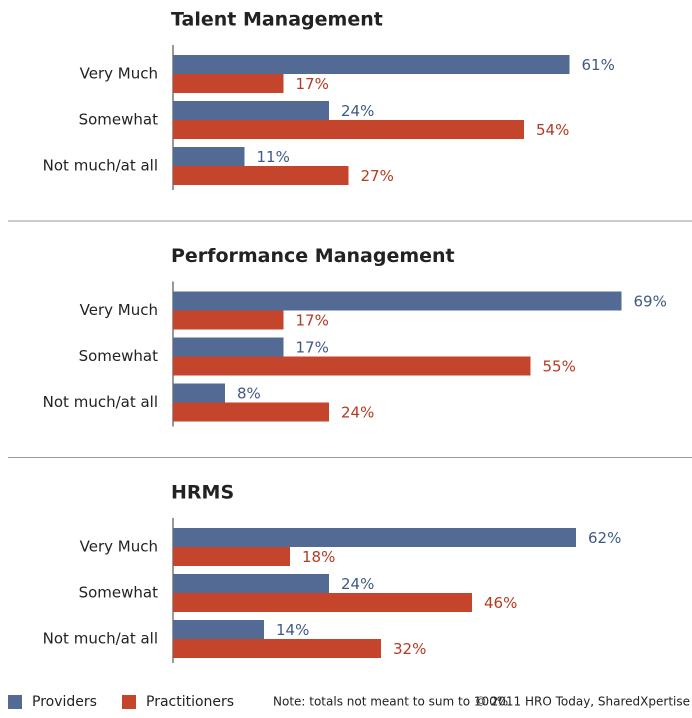 The width and height of the screenshot is (692, 718). Describe the element at coordinates (273, 157) in the screenshot. I see `value-label: 11%` at that location.